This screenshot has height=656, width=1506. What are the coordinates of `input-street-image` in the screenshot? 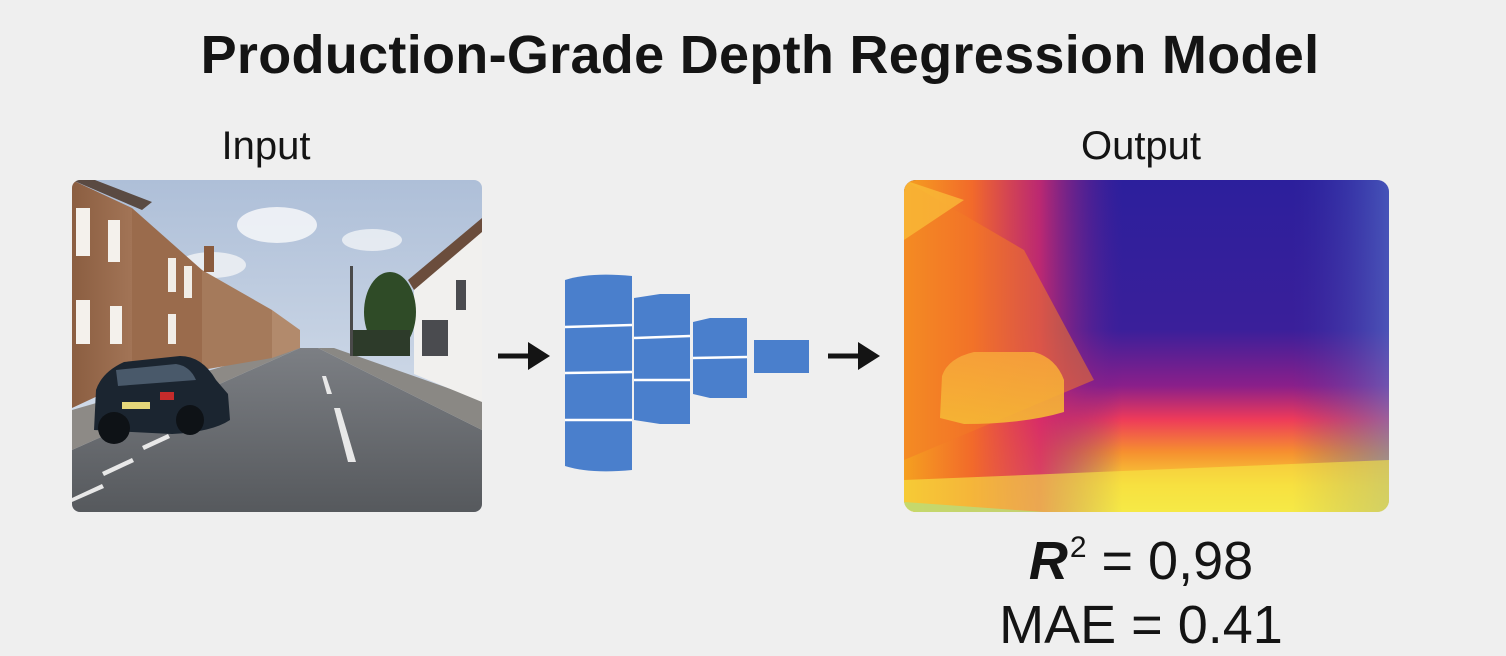 It's located at (277, 346).